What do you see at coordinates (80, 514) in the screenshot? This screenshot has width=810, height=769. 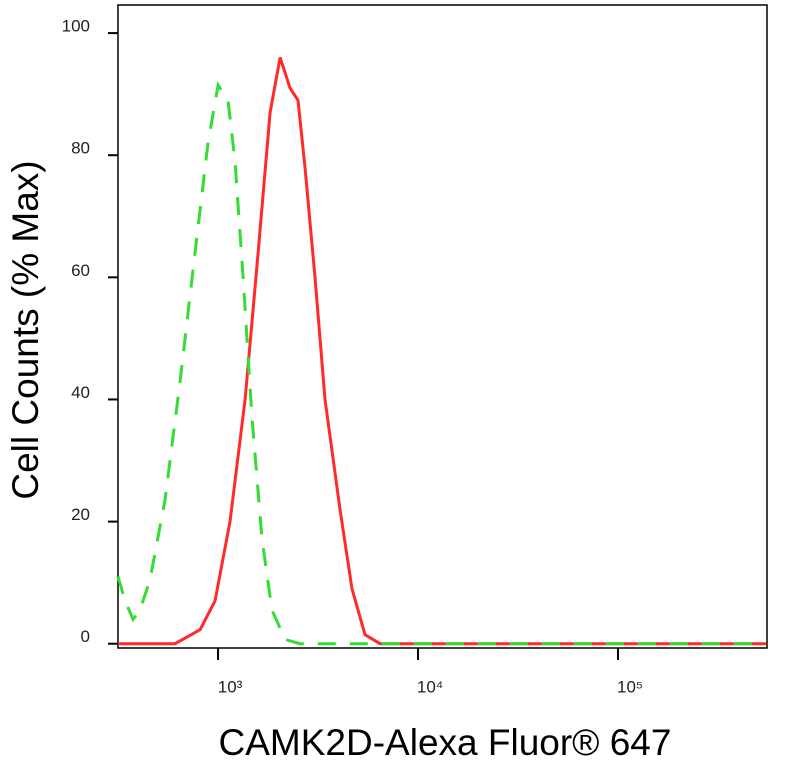 I see `y-tick-label: 20` at bounding box center [80, 514].